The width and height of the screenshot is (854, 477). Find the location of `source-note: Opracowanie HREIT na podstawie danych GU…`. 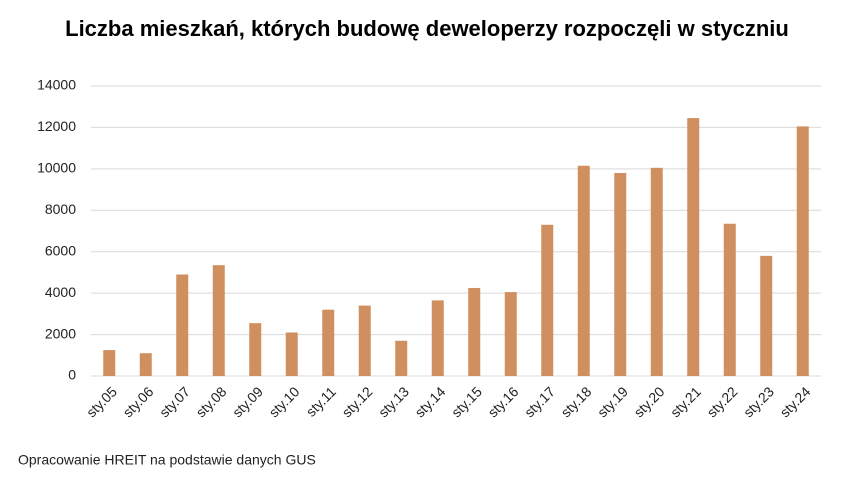

source-note: Opracowanie HREIT na podstawie danych GU… is located at coordinates (167, 460).